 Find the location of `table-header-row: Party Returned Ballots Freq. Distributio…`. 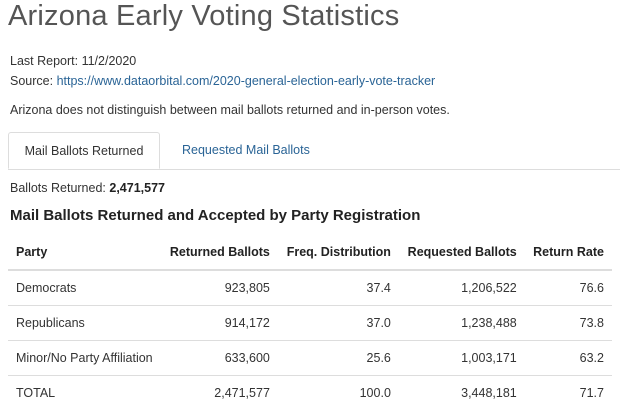

table-header-row: Party Returned Ballots Freq. Distributio… is located at coordinates (310, 252).